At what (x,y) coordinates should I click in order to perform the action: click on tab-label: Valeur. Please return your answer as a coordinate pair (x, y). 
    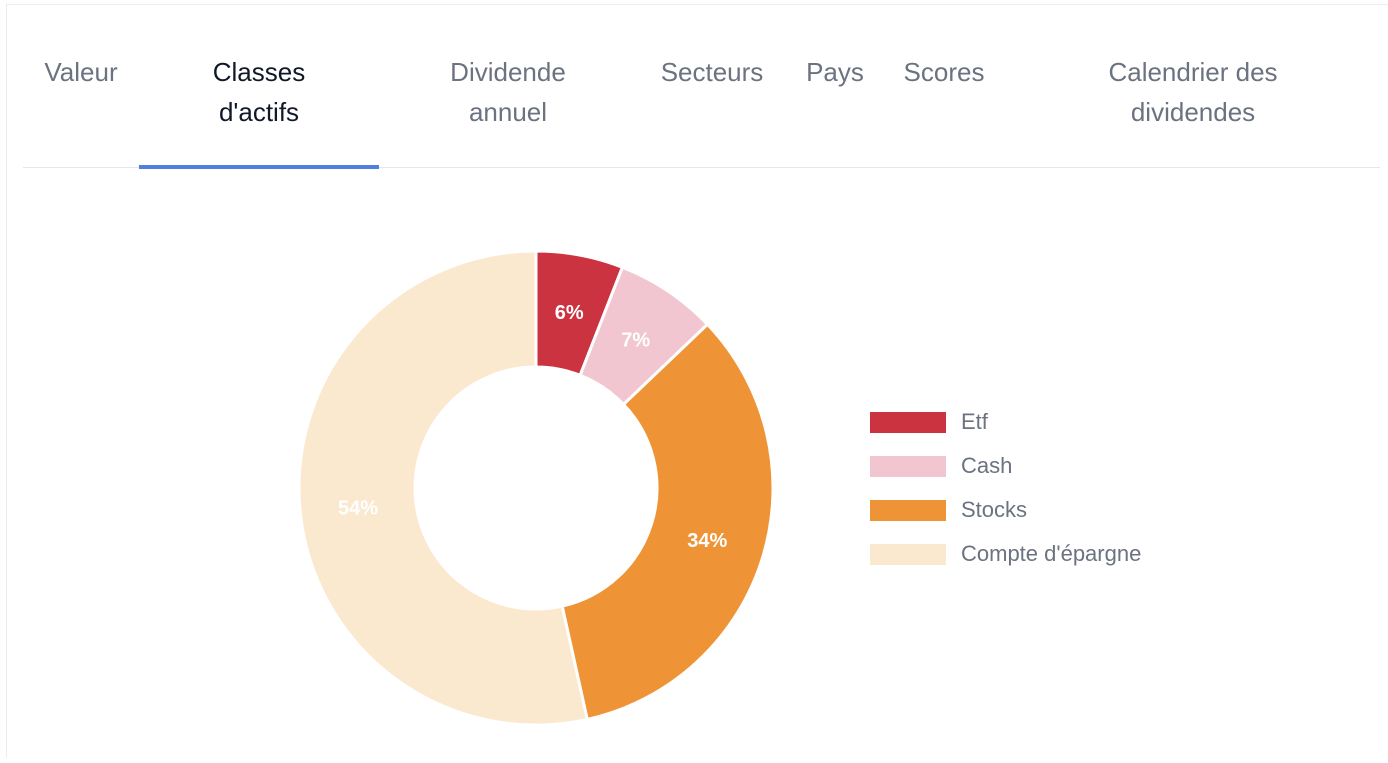
    Looking at the image, I should click on (81, 72).